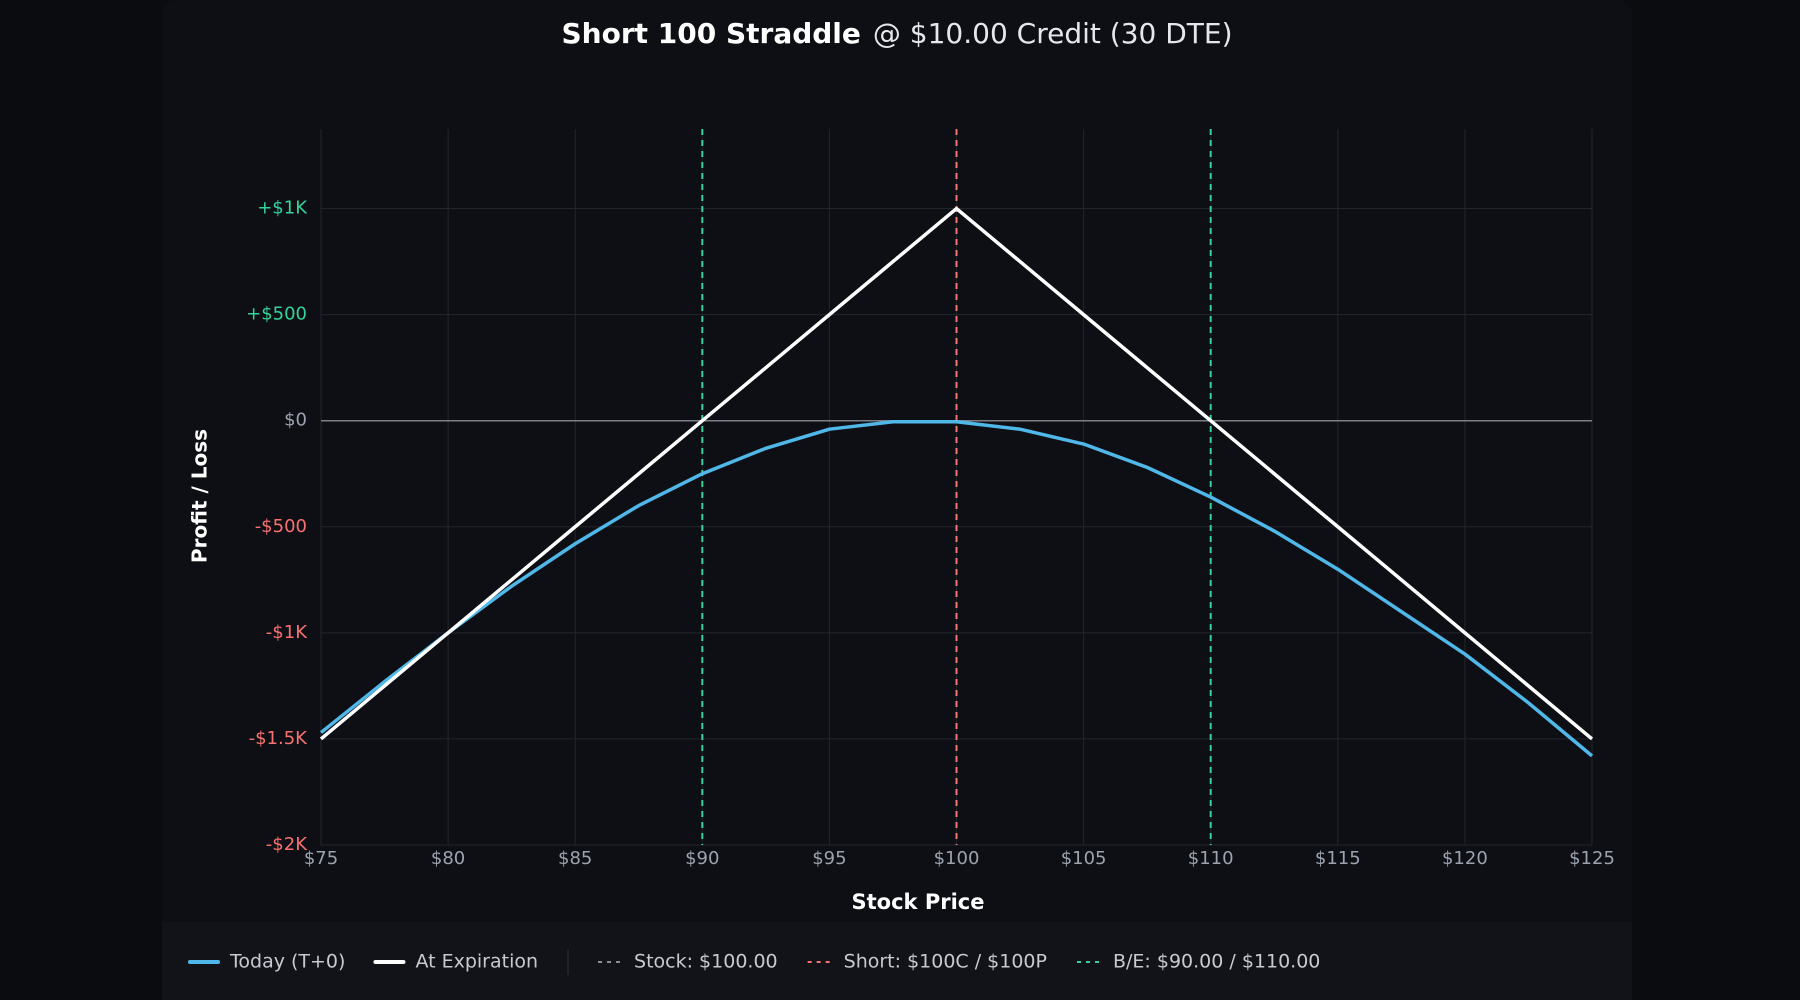 Image resolution: width=1800 pixels, height=1000 pixels. I want to click on y-tick-label: +$1K, so click(282, 208).